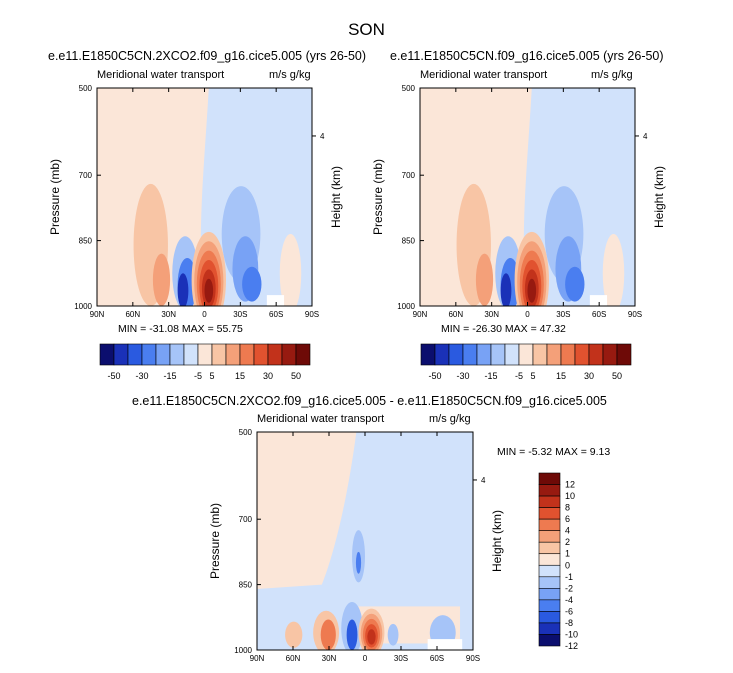 The width and height of the screenshot is (733, 673). What do you see at coordinates (358, 562) in the screenshot?
I see `contour-upper-negative-core` at bounding box center [358, 562].